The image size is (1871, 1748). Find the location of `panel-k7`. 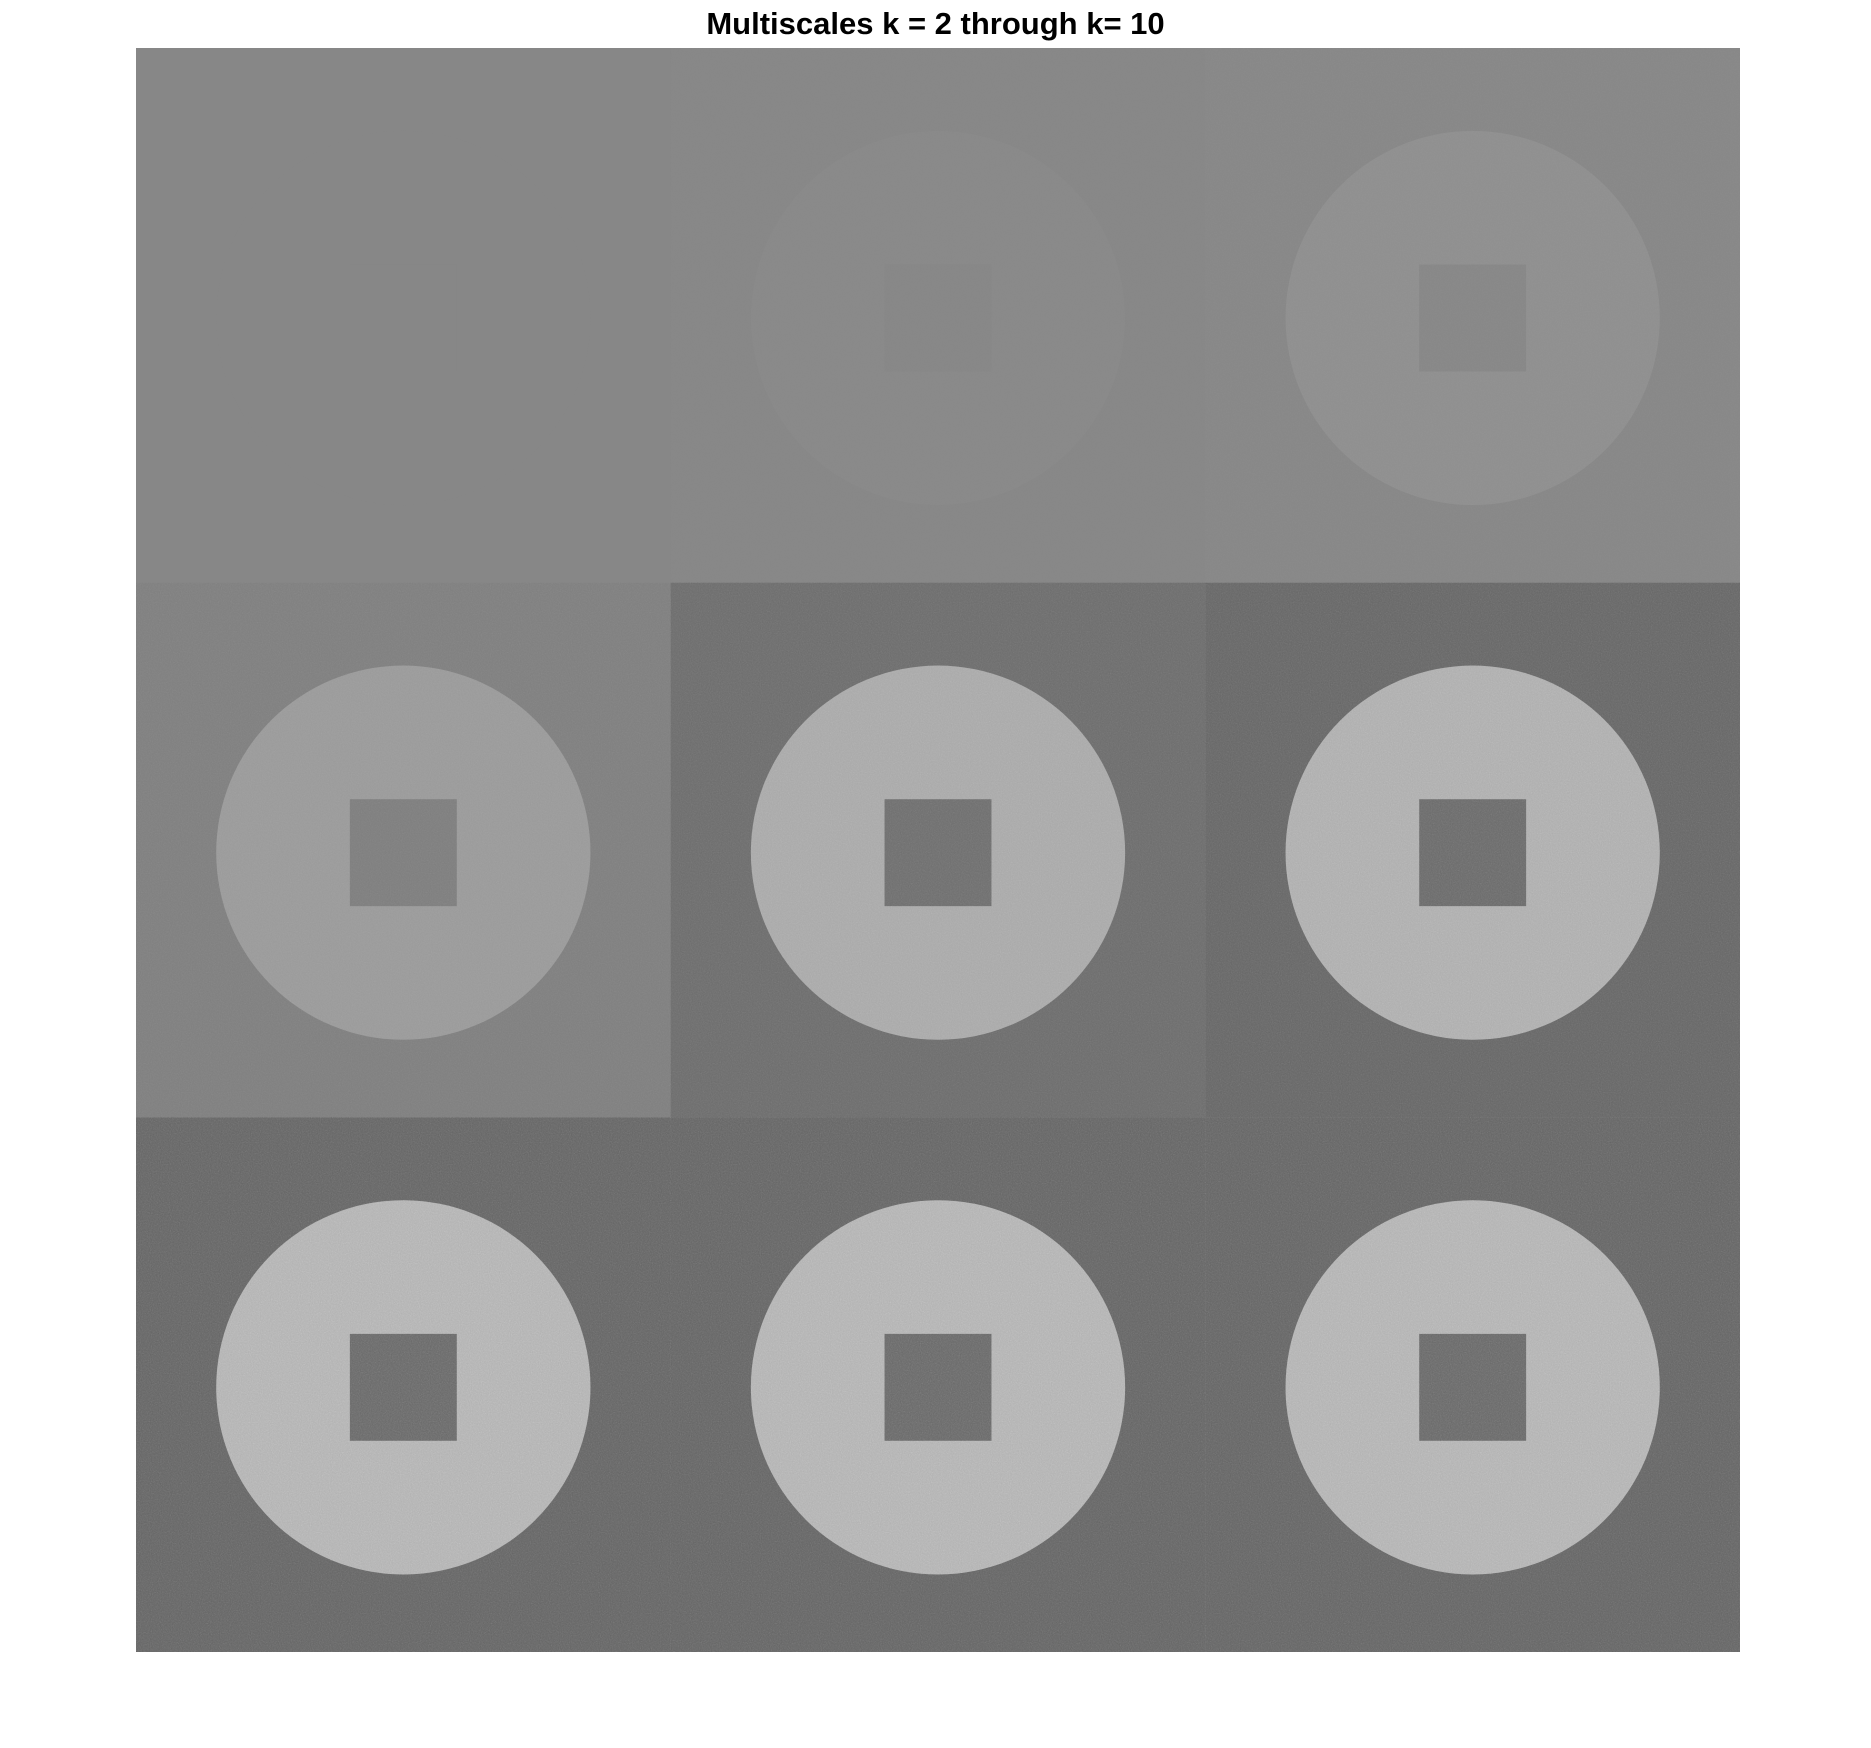

panel-k7 is located at coordinates (1472, 850).